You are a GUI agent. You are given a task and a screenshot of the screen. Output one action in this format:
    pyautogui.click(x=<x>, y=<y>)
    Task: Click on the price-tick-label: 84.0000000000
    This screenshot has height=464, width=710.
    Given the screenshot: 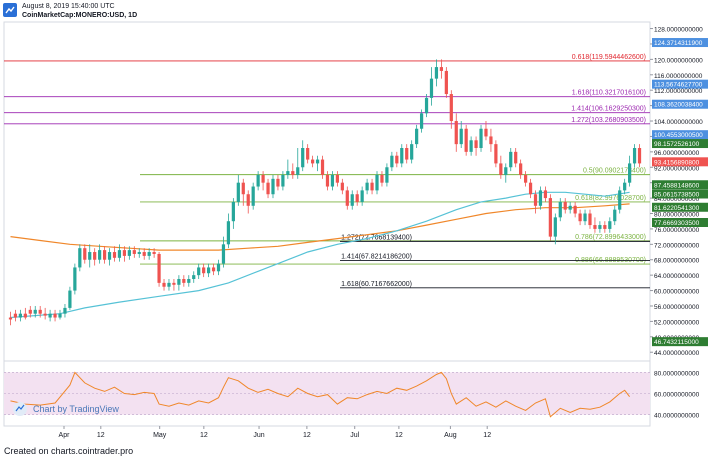 What is the action you would take?
    pyautogui.click(x=677, y=199)
    